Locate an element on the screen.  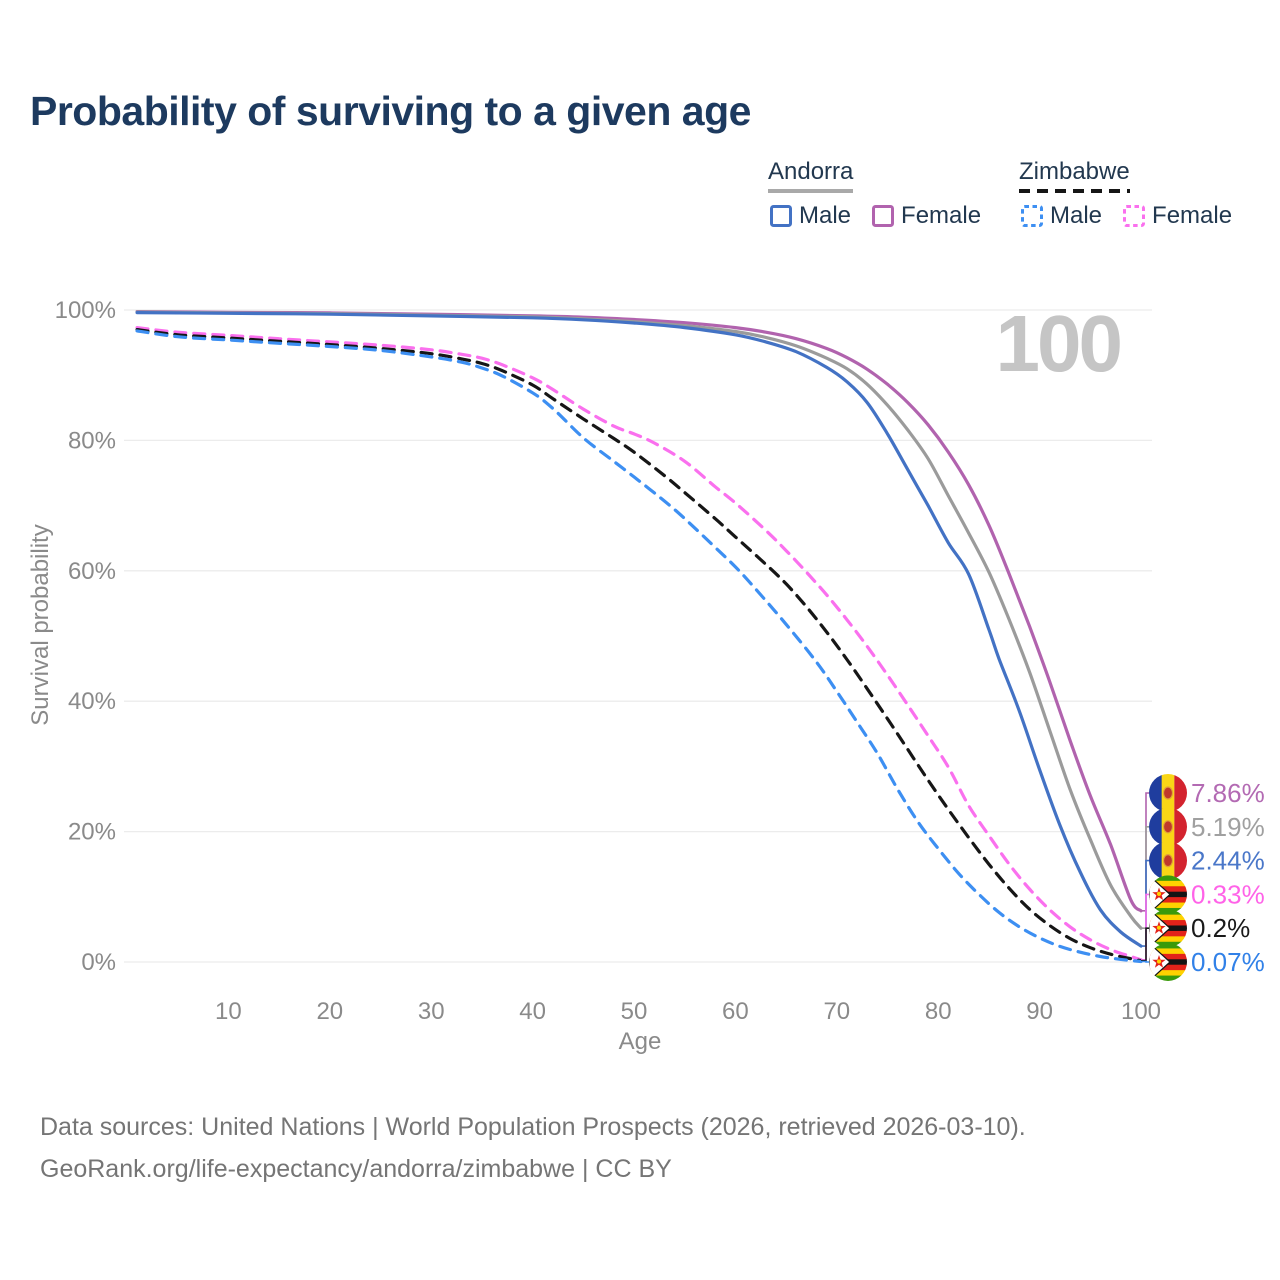
y-tick-label: 80% is located at coordinates (92, 440).